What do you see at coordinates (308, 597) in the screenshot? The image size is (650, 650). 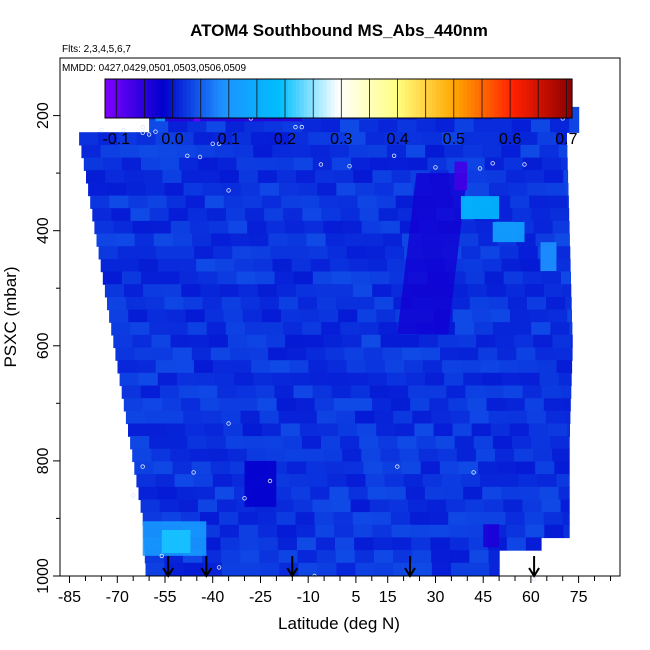 I see `x-tick-label: -10` at bounding box center [308, 597].